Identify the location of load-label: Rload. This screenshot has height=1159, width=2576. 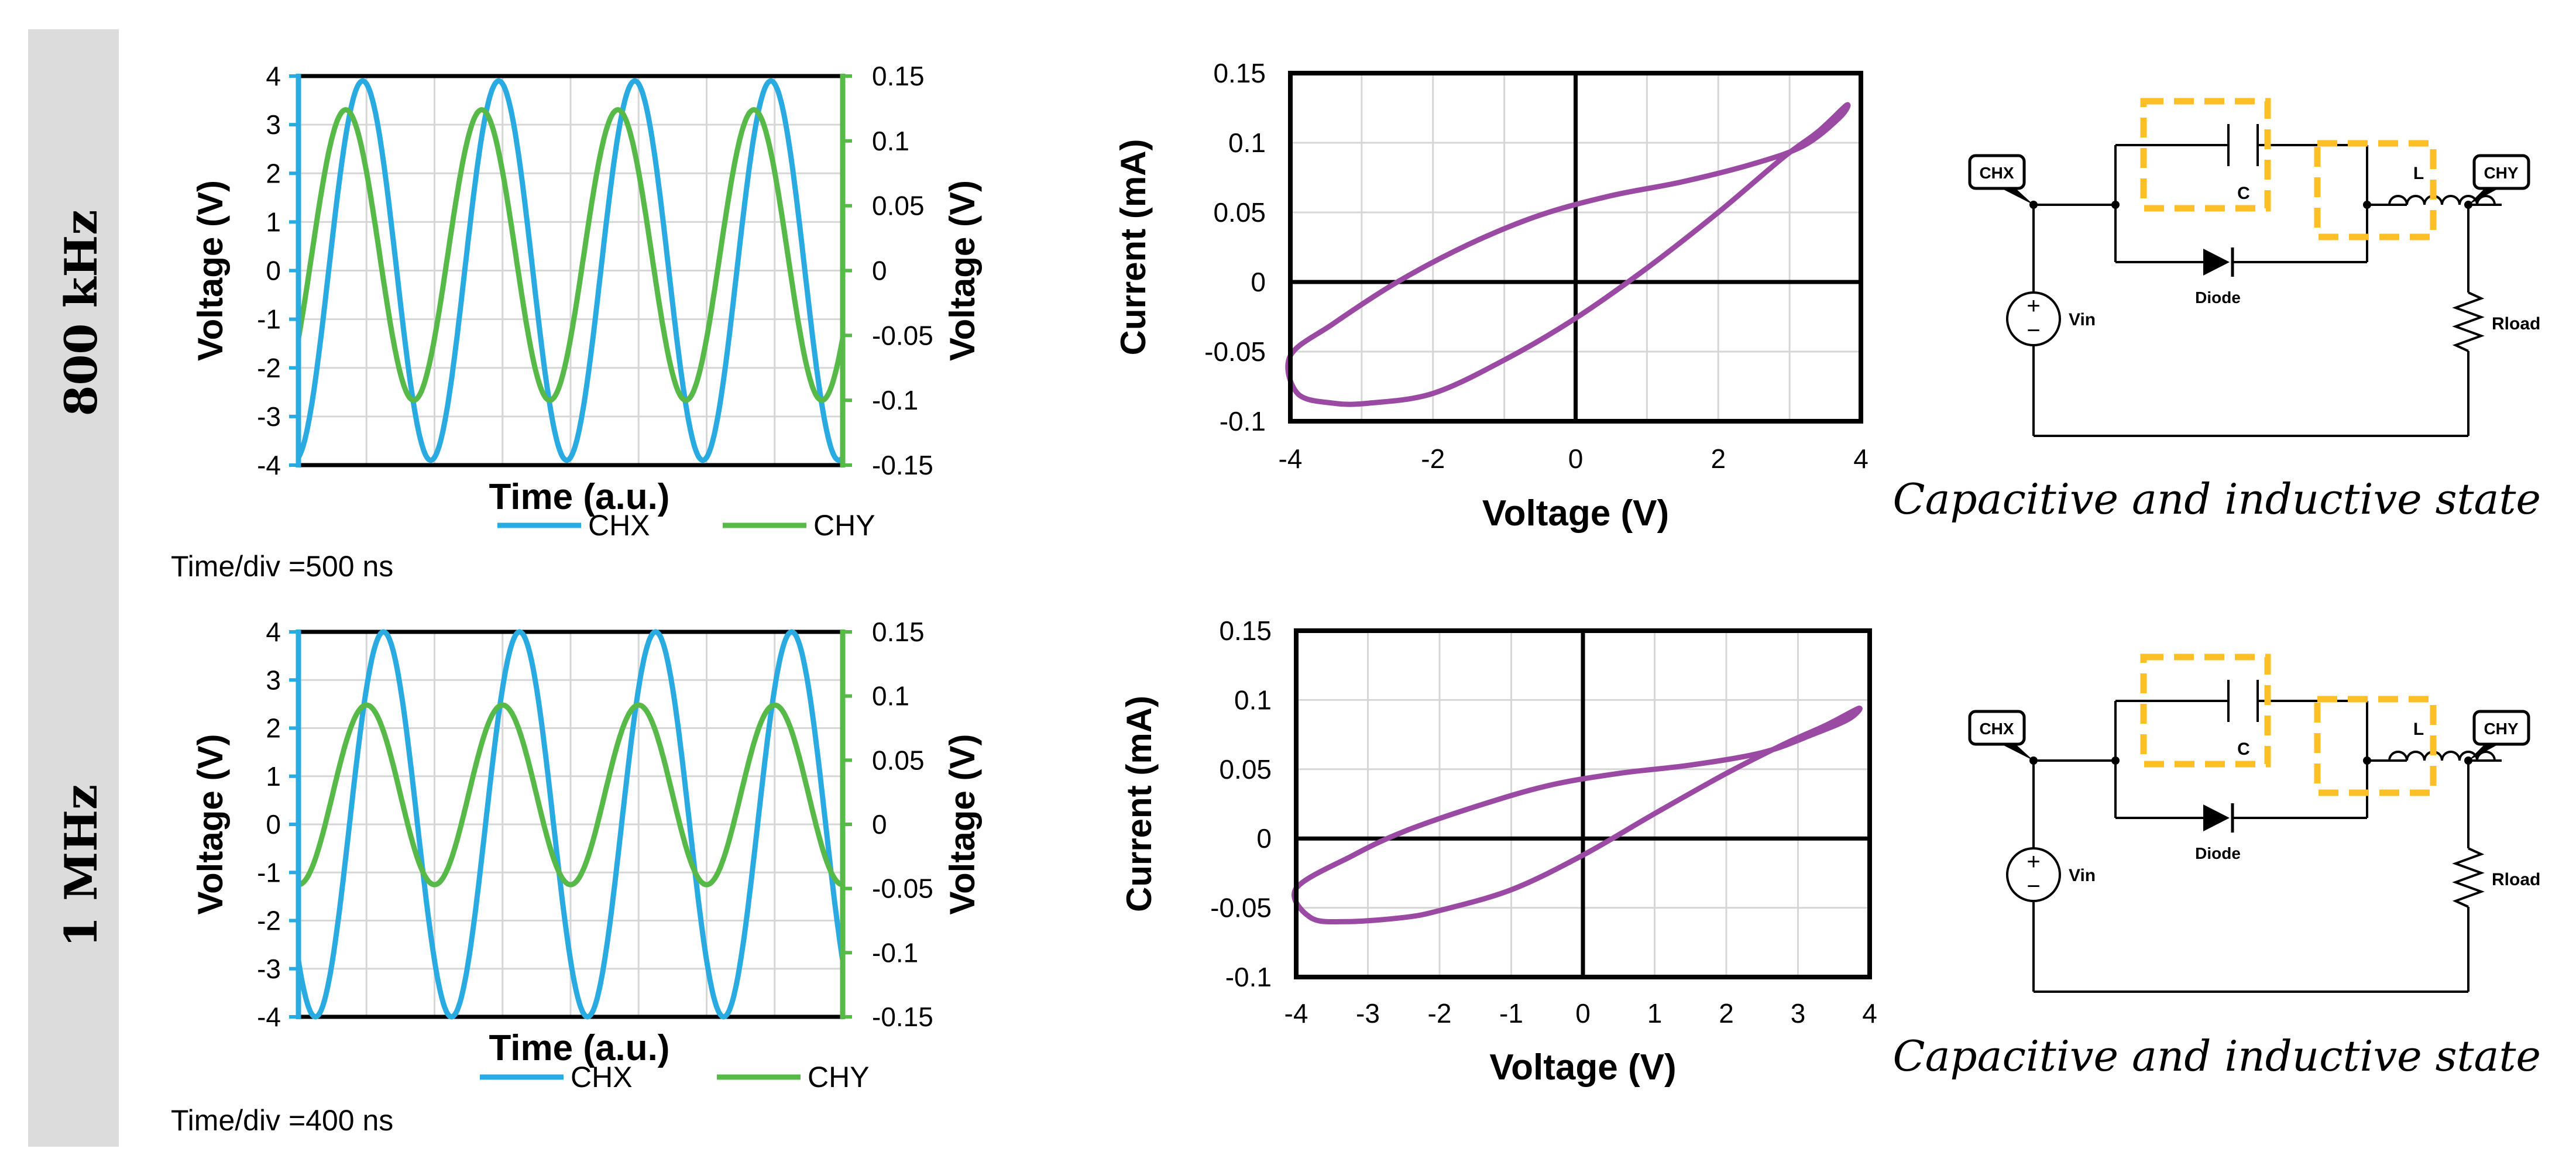
(2516, 323).